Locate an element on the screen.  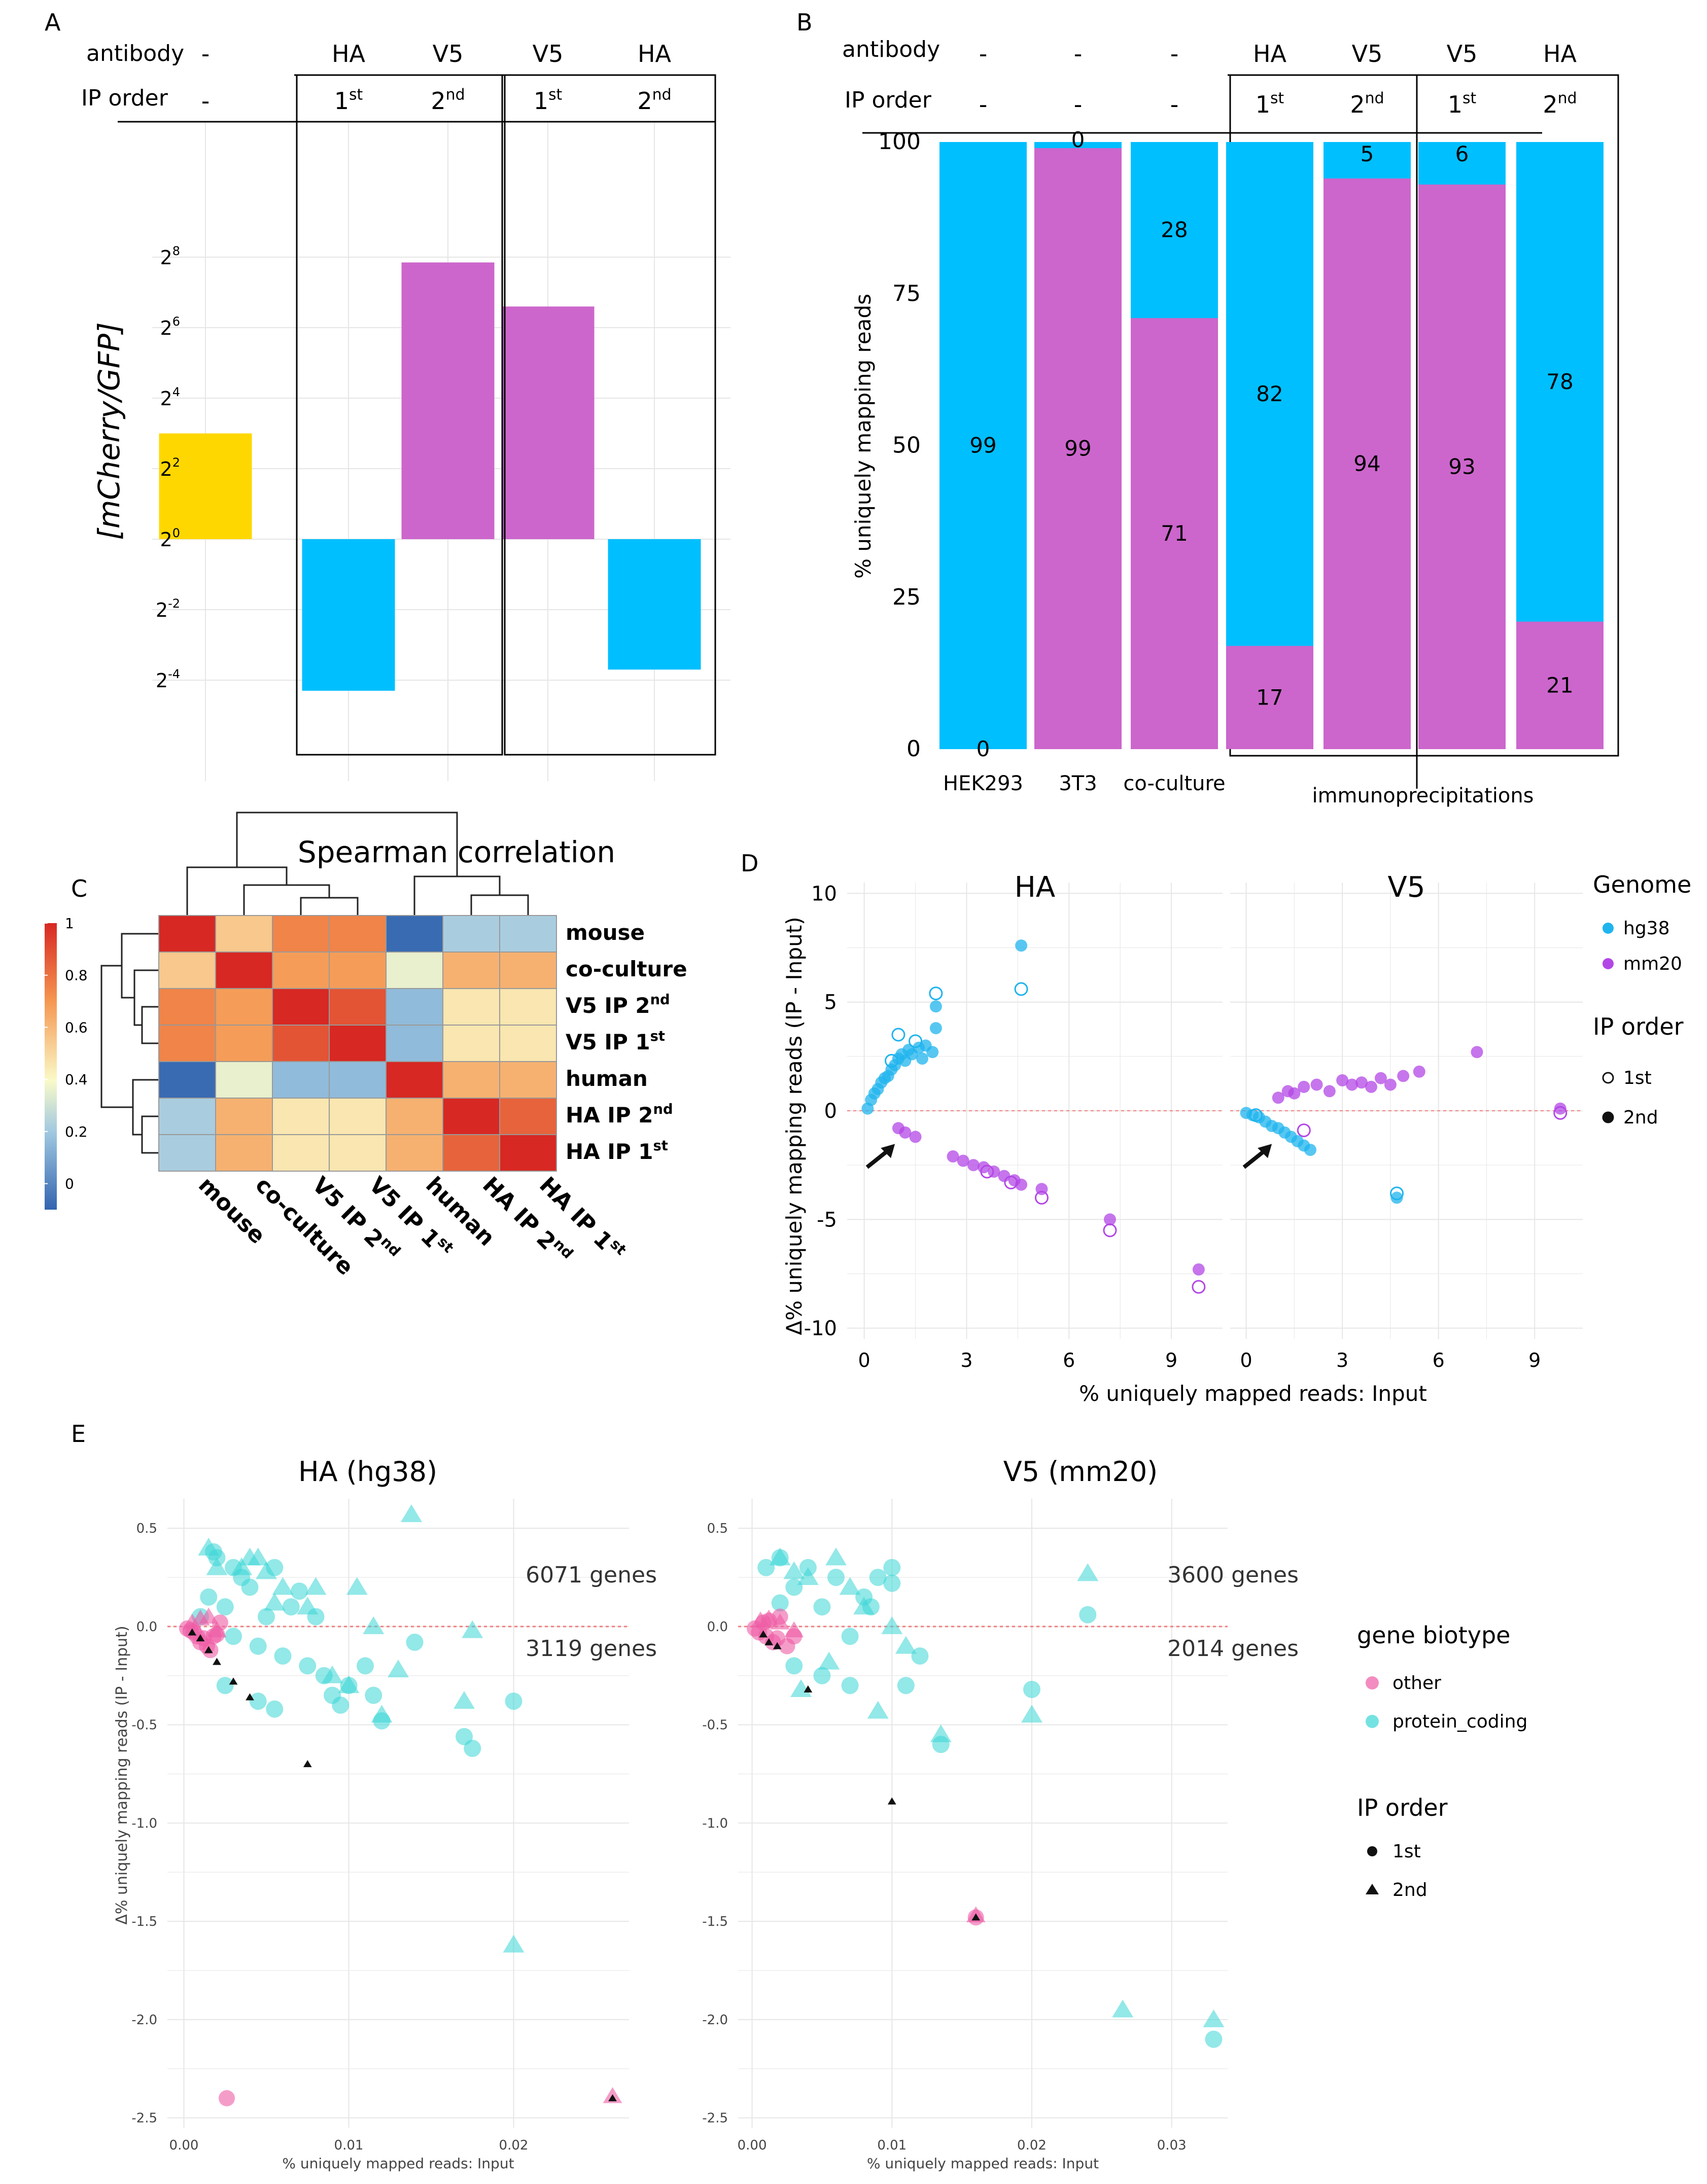
panel-e-x-axis-title: % uniquely mapped reads: Input is located at coordinates (398, 2164).